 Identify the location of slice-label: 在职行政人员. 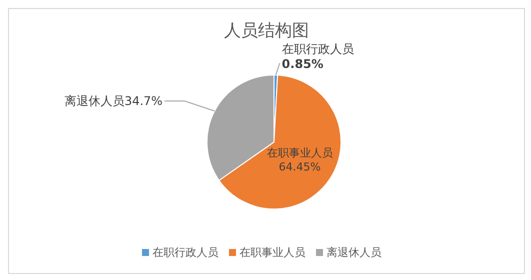
(318, 49).